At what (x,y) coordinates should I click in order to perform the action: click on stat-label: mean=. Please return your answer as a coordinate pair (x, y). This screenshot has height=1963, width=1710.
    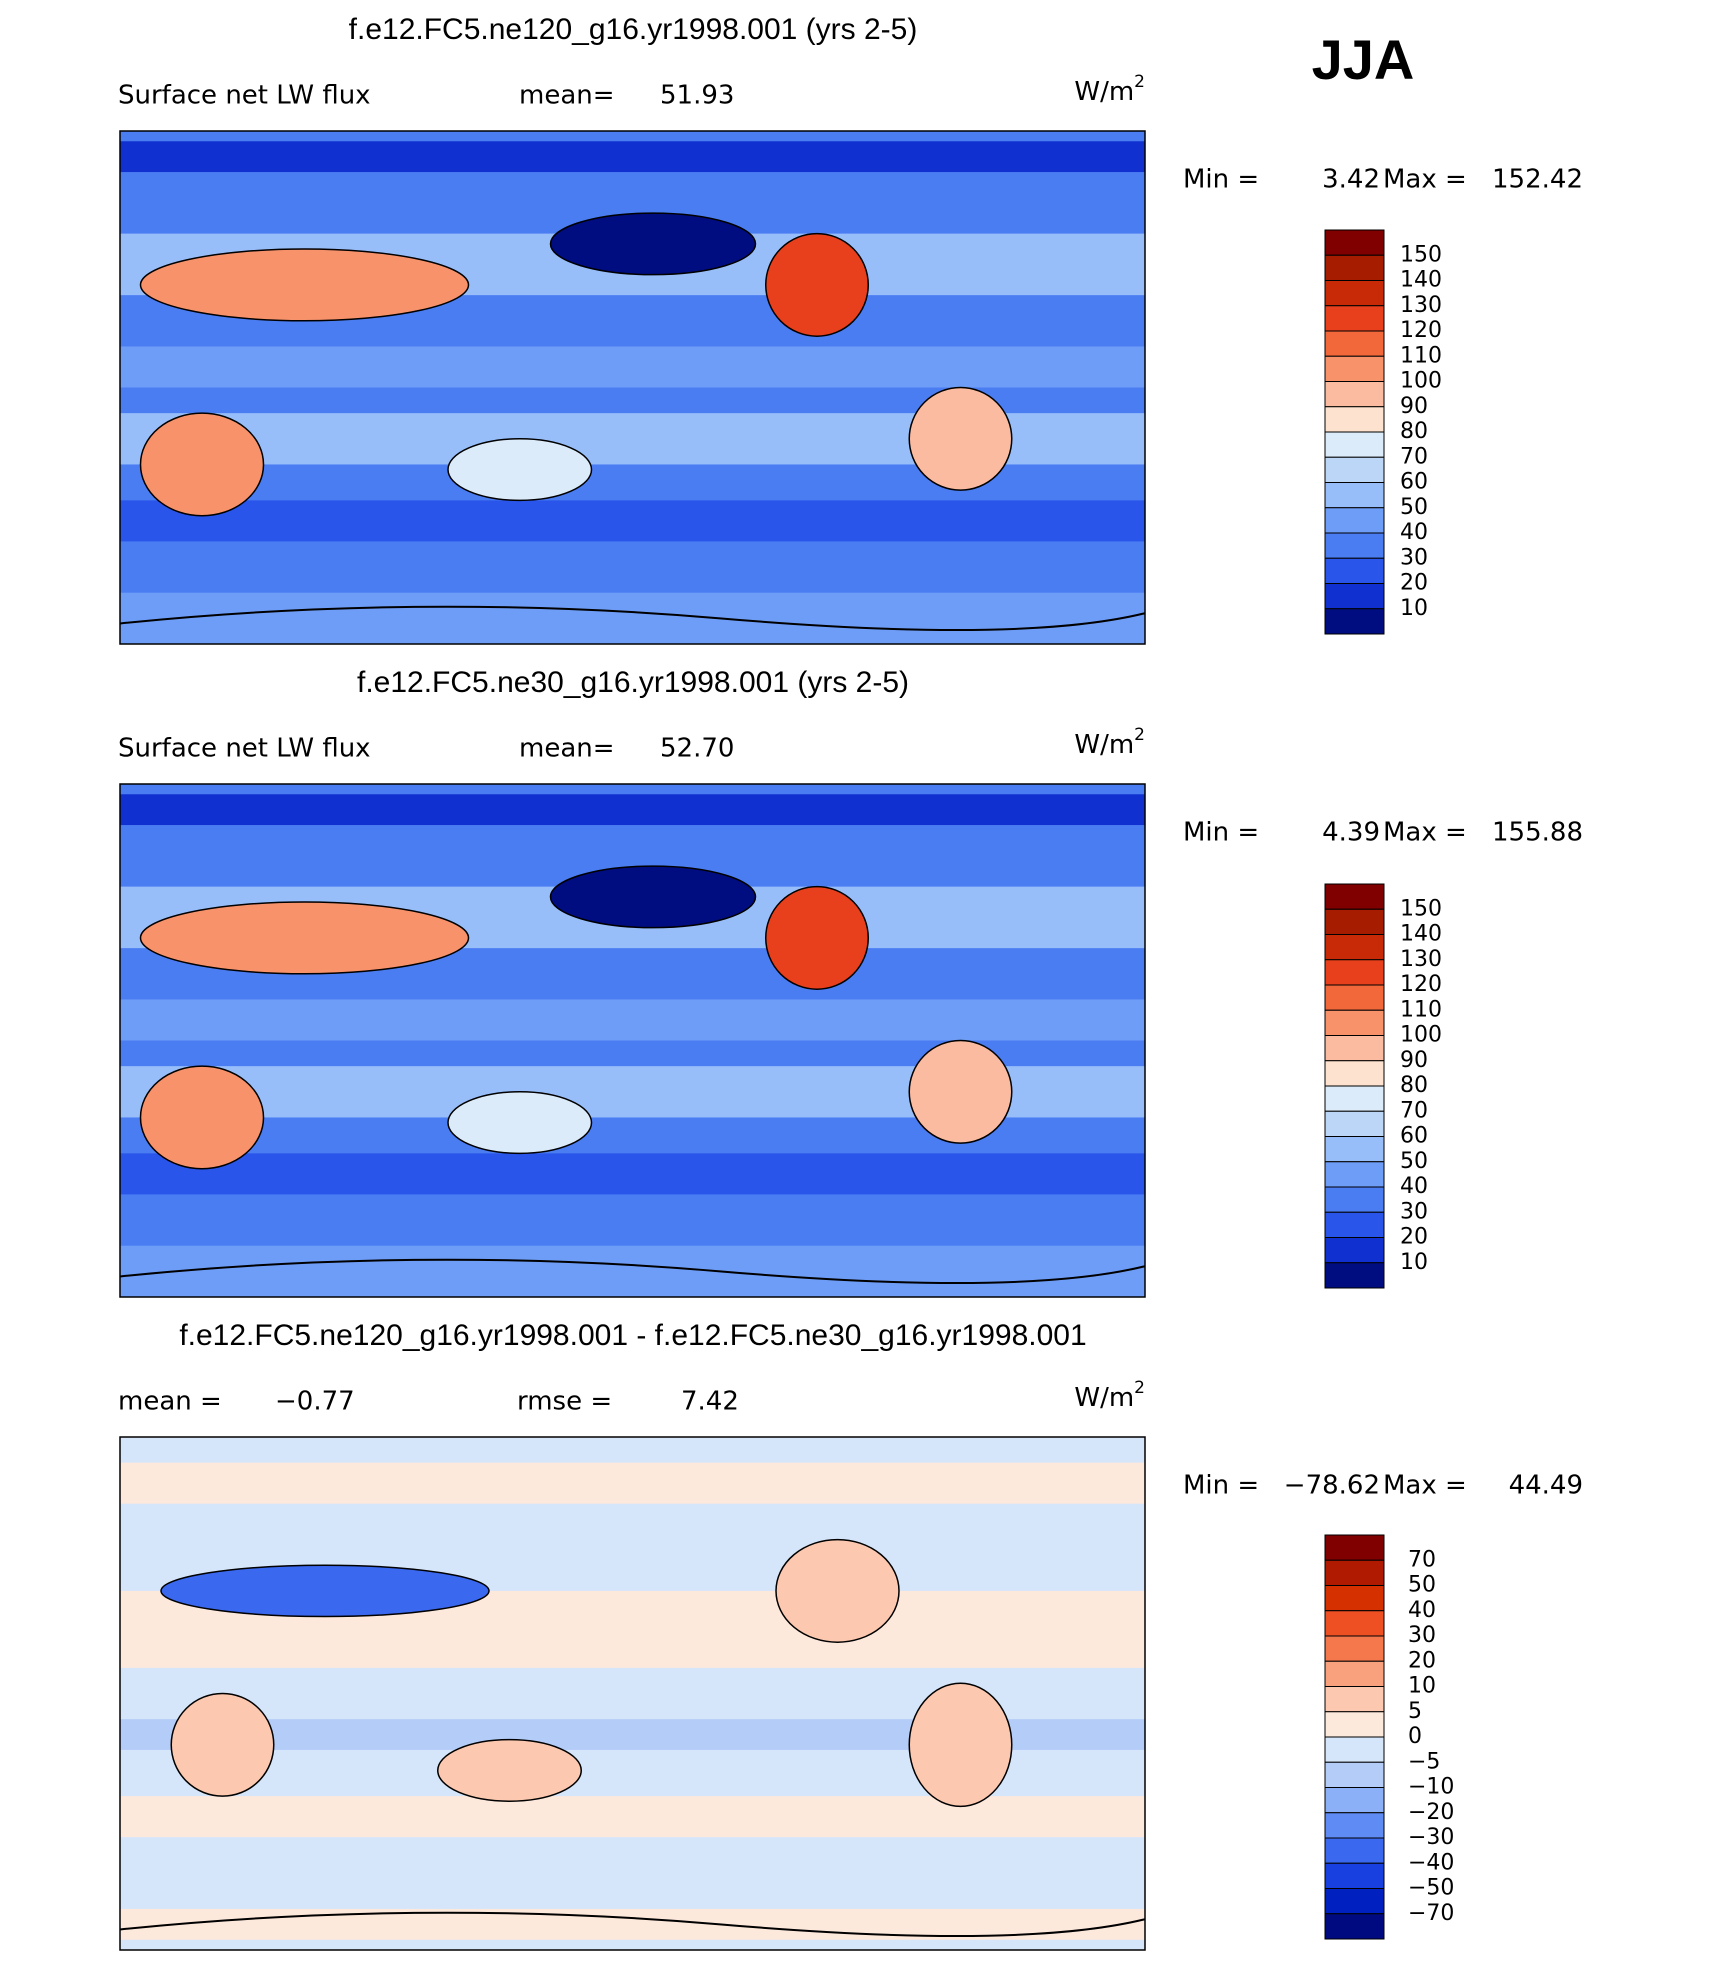
    Looking at the image, I should click on (567, 96).